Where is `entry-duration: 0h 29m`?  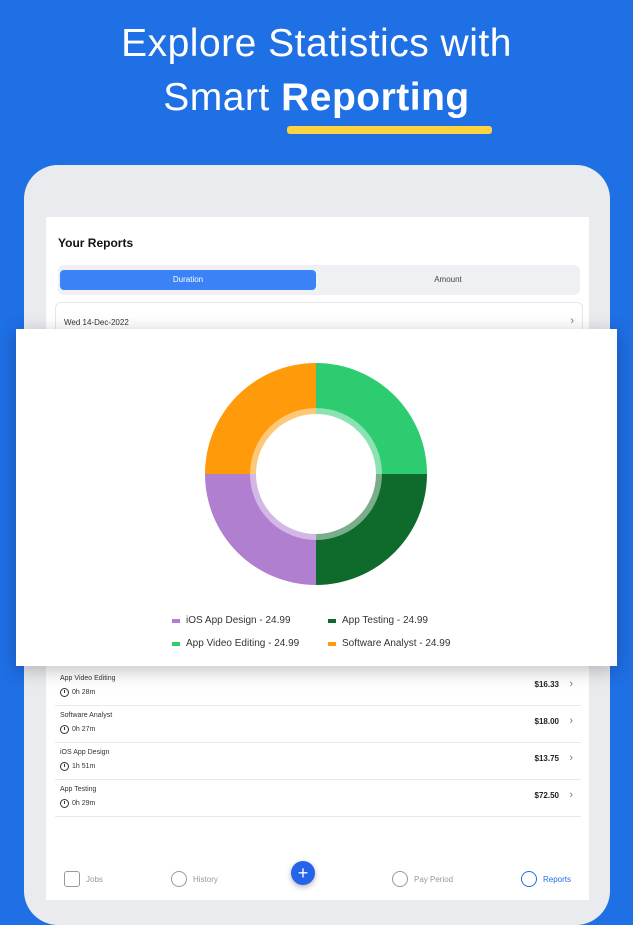 entry-duration: 0h 29m is located at coordinates (77, 803).